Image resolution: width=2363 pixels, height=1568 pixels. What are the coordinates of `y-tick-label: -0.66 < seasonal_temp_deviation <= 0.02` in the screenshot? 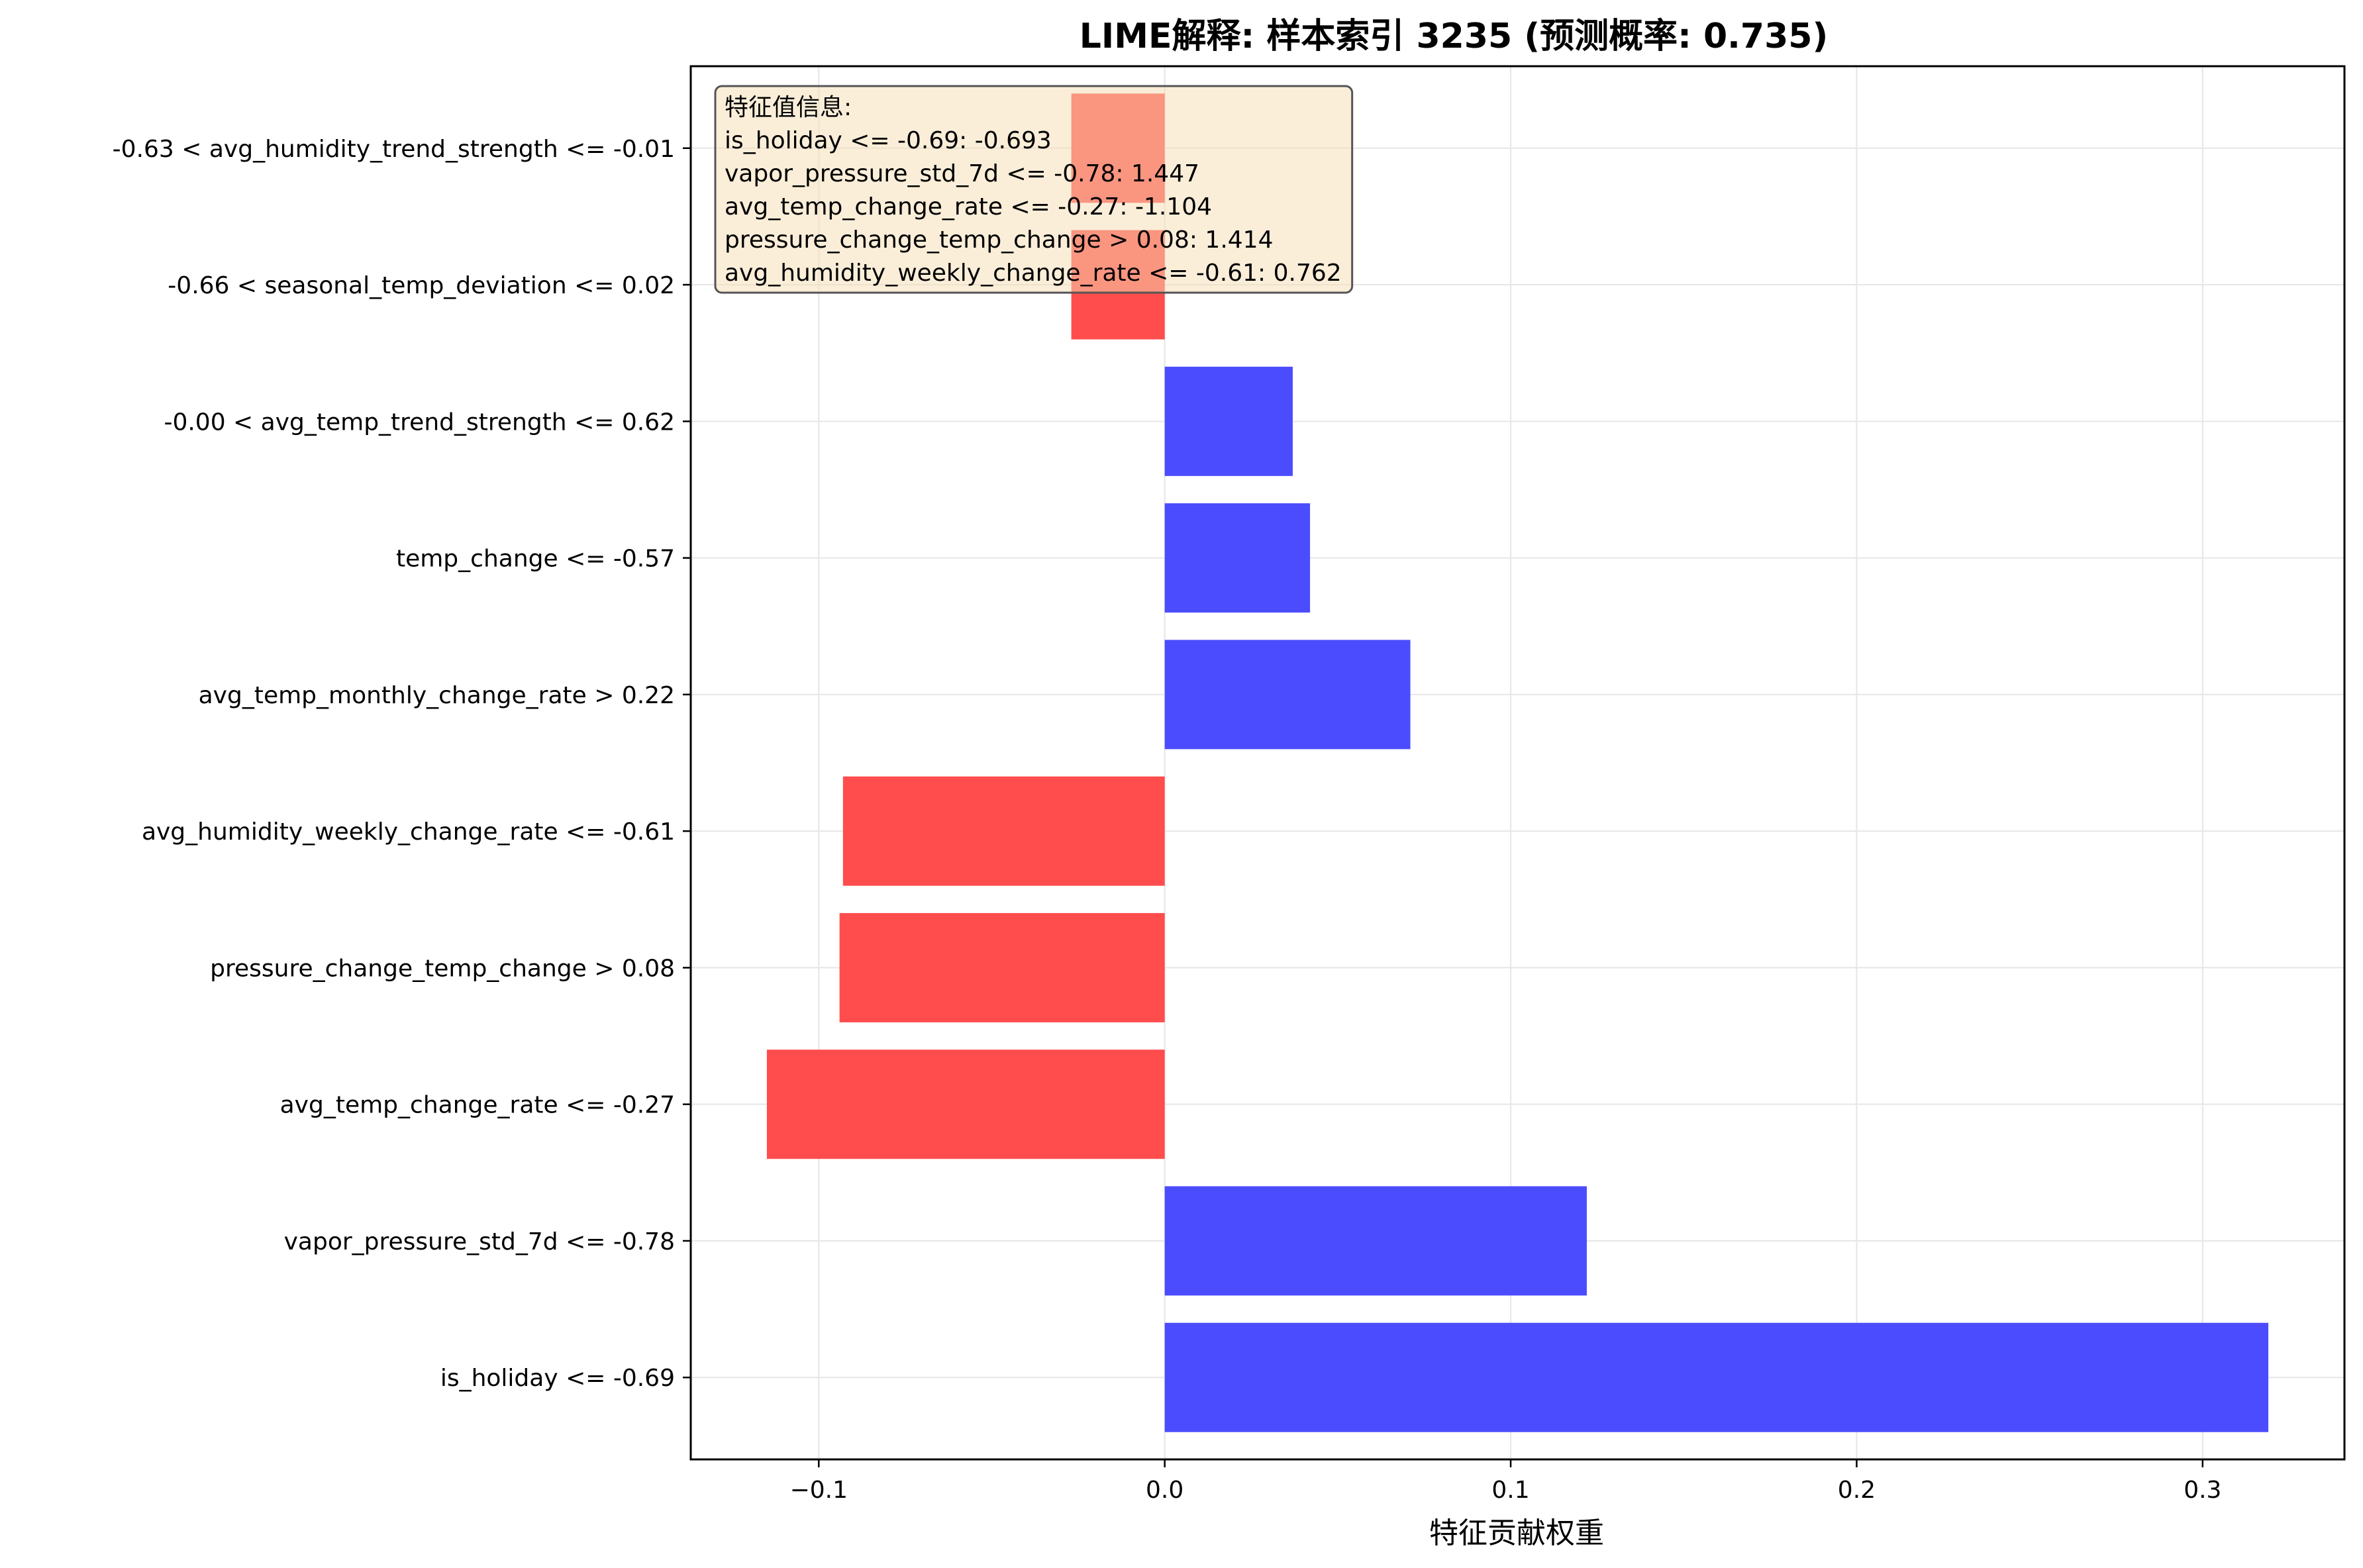 It's located at (422, 285).